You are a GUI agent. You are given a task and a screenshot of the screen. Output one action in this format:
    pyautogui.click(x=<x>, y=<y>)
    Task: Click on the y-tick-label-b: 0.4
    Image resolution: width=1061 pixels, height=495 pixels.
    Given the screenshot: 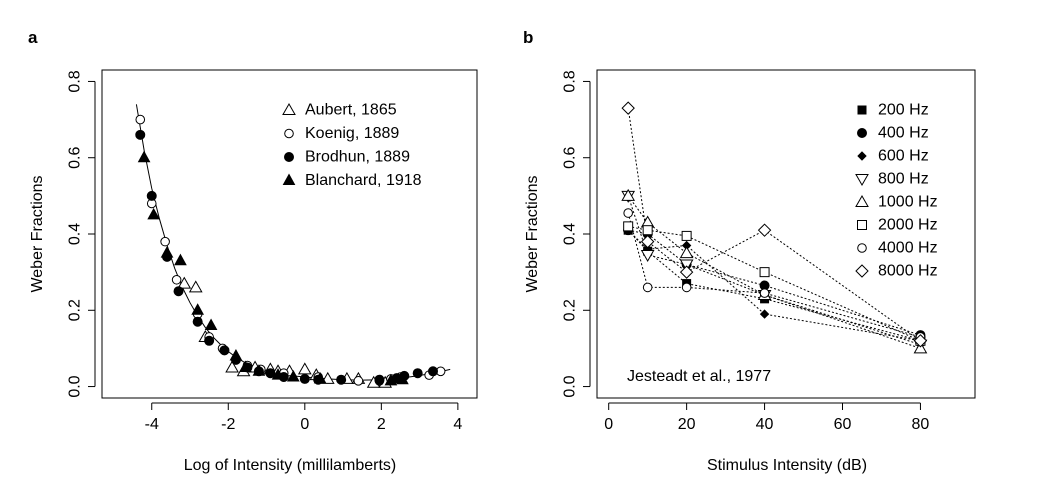 What is the action you would take?
    pyautogui.click(x=570, y=234)
    